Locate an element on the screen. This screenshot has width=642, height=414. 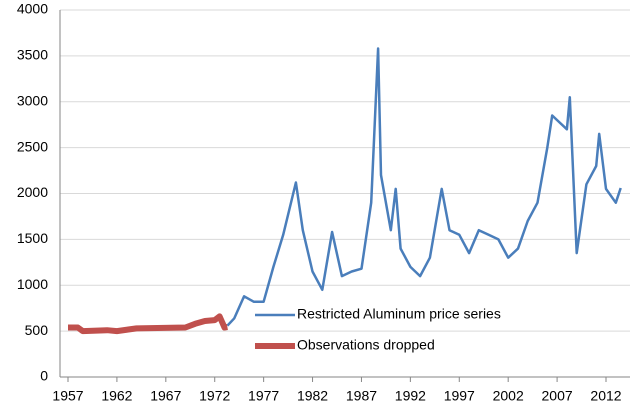
x-tick-label: 1987 is located at coordinates (361, 396).